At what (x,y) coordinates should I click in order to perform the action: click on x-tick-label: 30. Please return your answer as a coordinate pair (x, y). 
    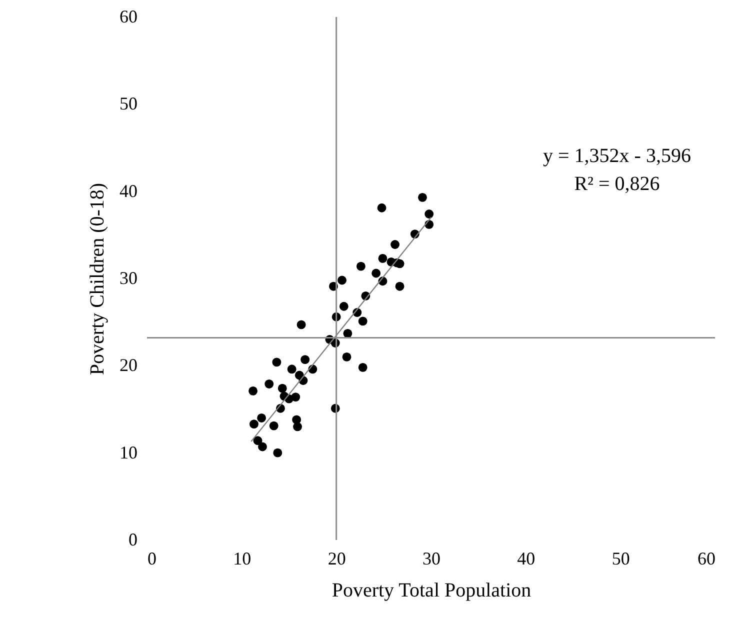
    Looking at the image, I should click on (431, 558).